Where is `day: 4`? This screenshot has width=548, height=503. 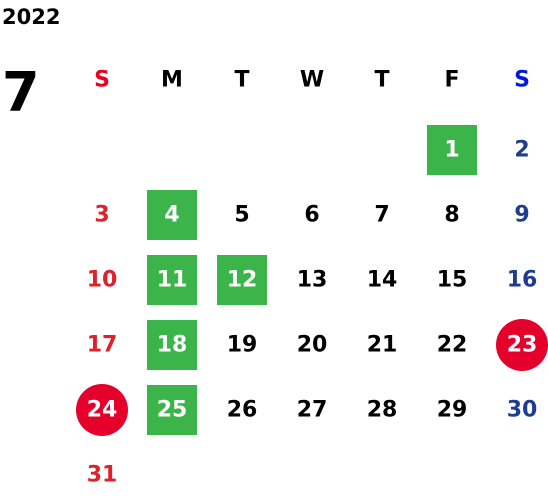
day: 4 is located at coordinates (171, 215).